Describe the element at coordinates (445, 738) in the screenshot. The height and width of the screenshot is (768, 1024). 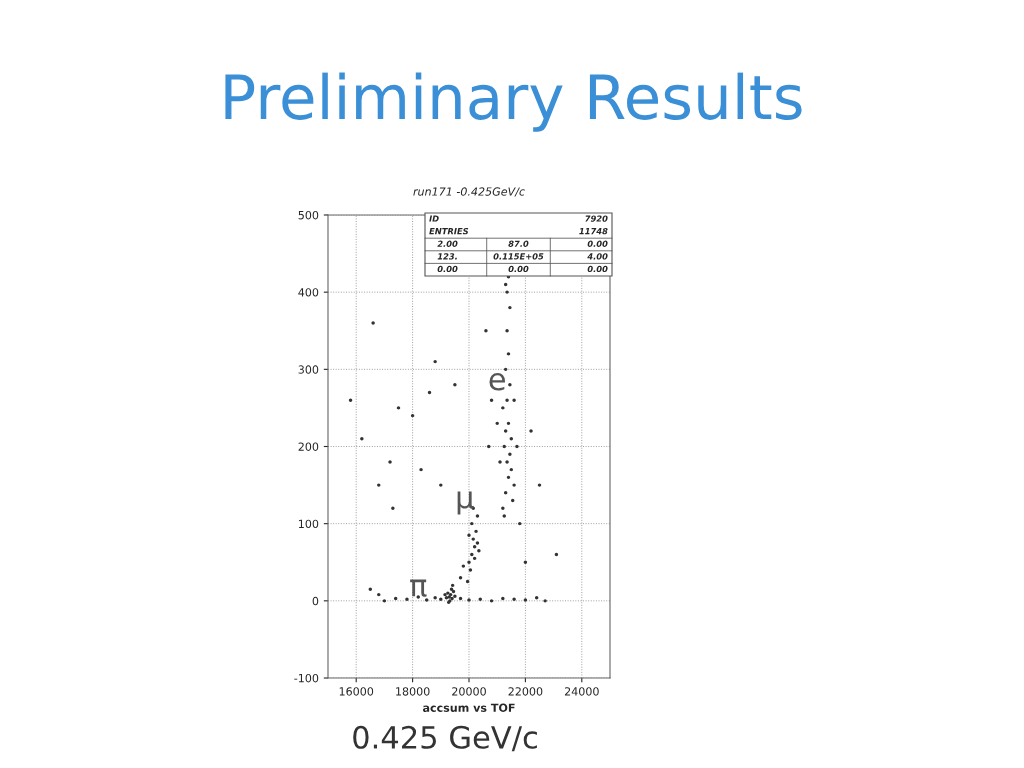
I see `text: 0.425 GeV/c` at that location.